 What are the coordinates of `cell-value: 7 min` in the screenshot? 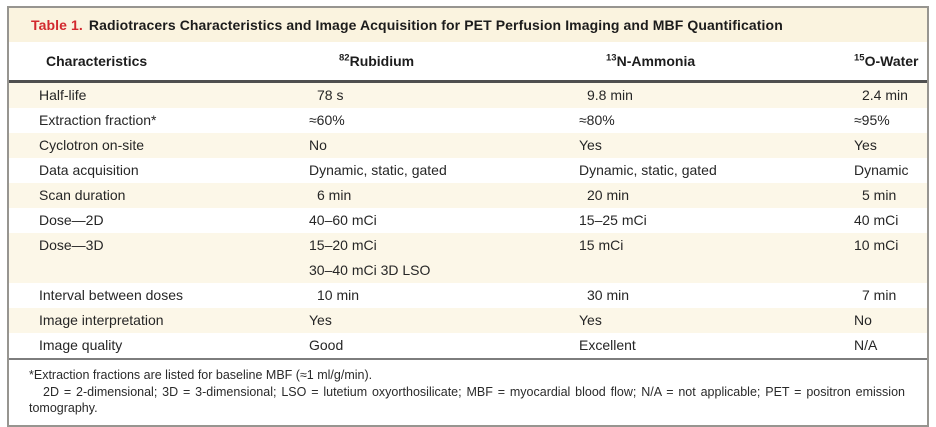 It's located at (879, 295).